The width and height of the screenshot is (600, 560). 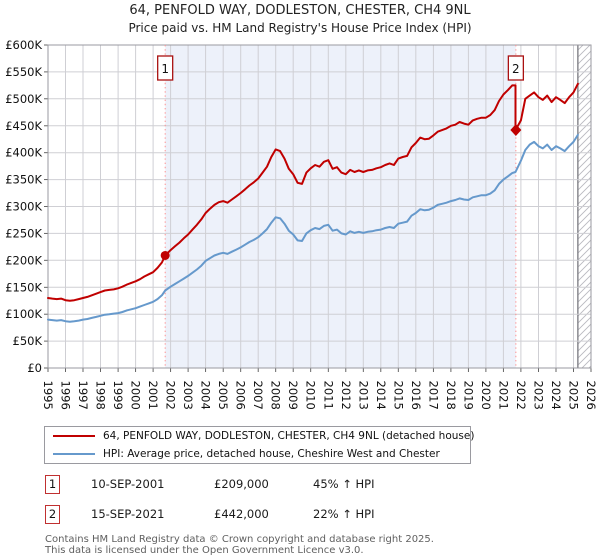 What do you see at coordinates (276, 395) in the screenshot?
I see `year-label-2008: 2008` at bounding box center [276, 395].